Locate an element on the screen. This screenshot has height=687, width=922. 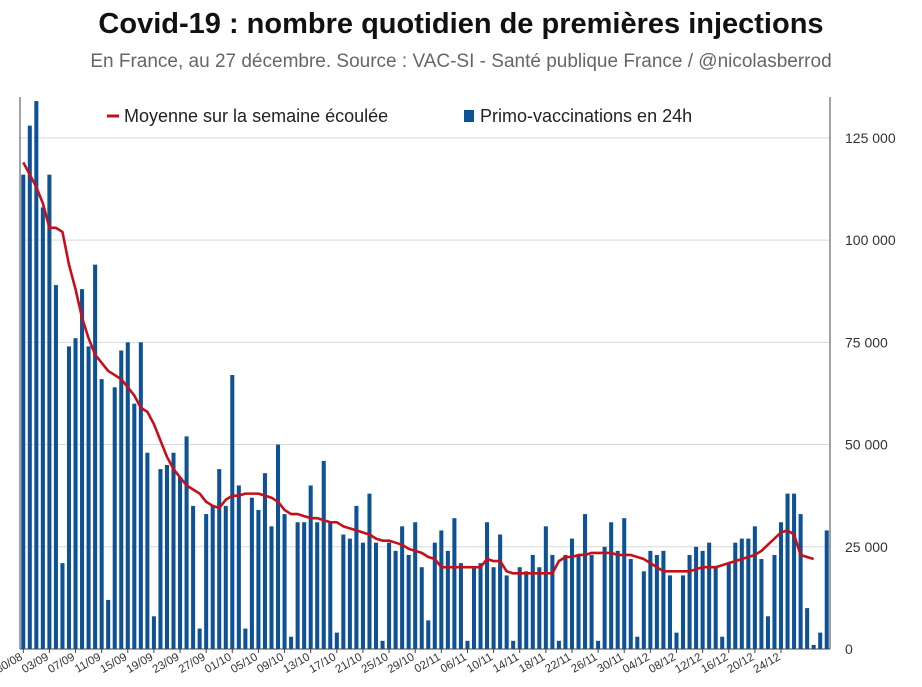
x-tick-label: 06/11 is located at coordinates (454, 663).